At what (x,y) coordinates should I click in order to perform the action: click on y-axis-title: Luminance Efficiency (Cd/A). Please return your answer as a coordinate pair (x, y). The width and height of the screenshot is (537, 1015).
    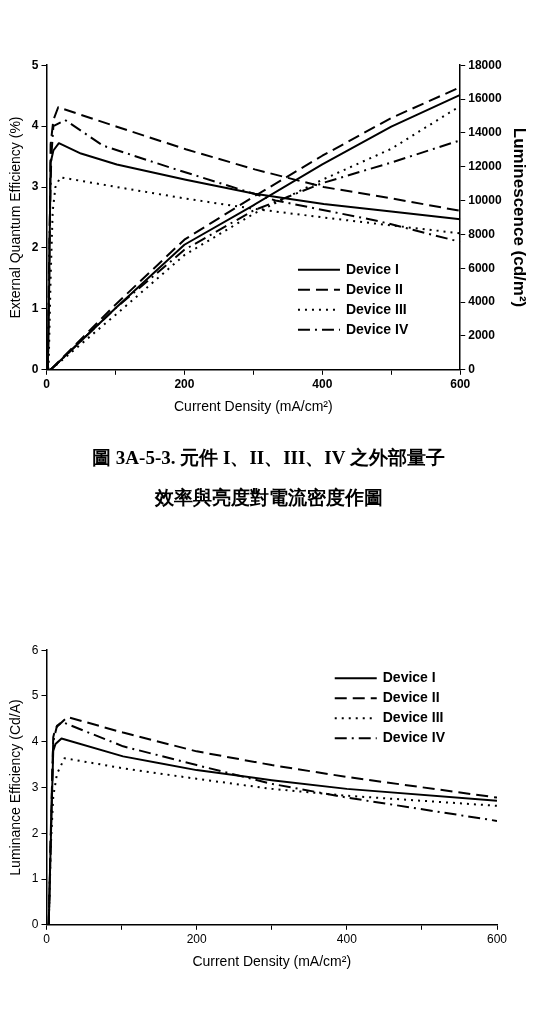
    Looking at the image, I should click on (15, 787).